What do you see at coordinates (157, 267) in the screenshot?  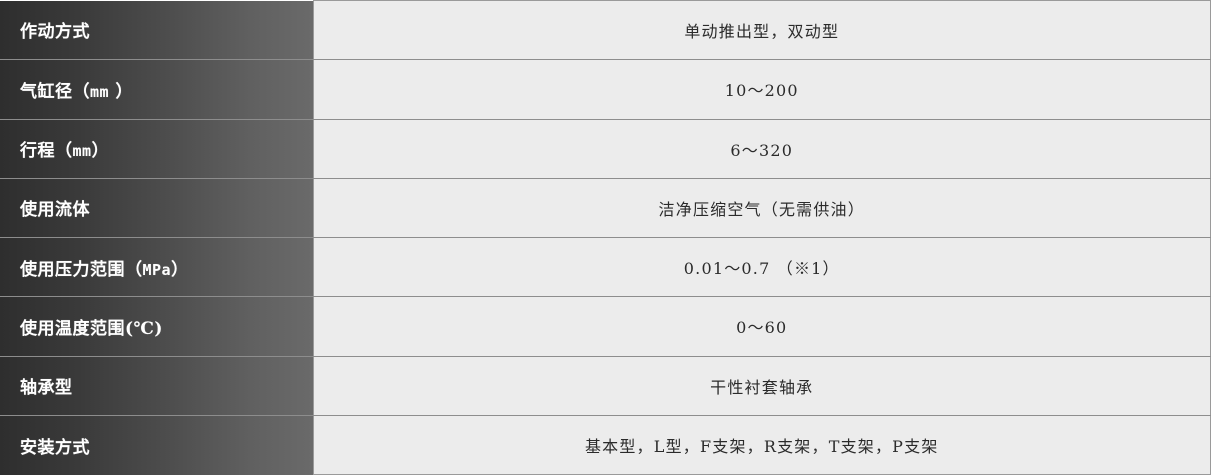 I see `spec-label-pressure-range: 使用压力范围（MPa）` at bounding box center [157, 267].